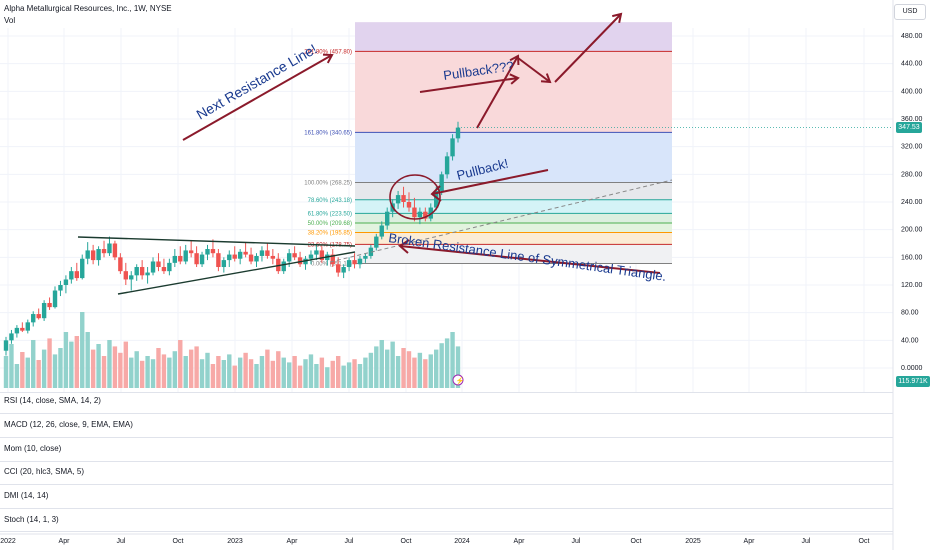  Describe the element at coordinates (912, 174) in the screenshot. I see `y-tick-label: 280.00` at that location.